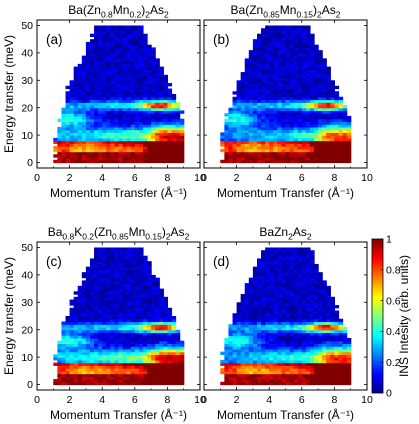 The height and width of the screenshot is (424, 419). What do you see at coordinates (377, 316) in the screenshot?
I see `colorbar-gradient` at bounding box center [377, 316].